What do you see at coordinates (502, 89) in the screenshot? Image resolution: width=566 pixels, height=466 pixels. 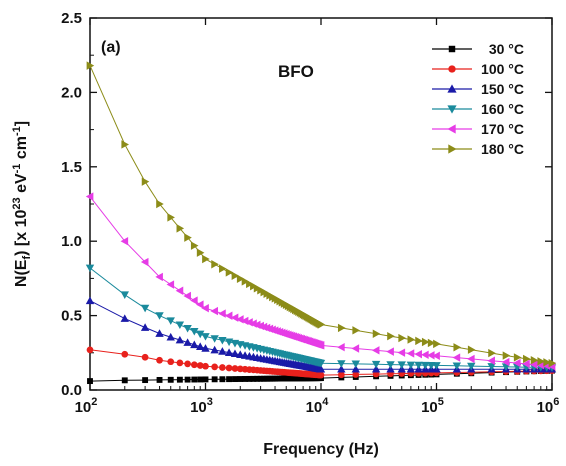 I see `legend-label: 150 °C` at bounding box center [502, 89].